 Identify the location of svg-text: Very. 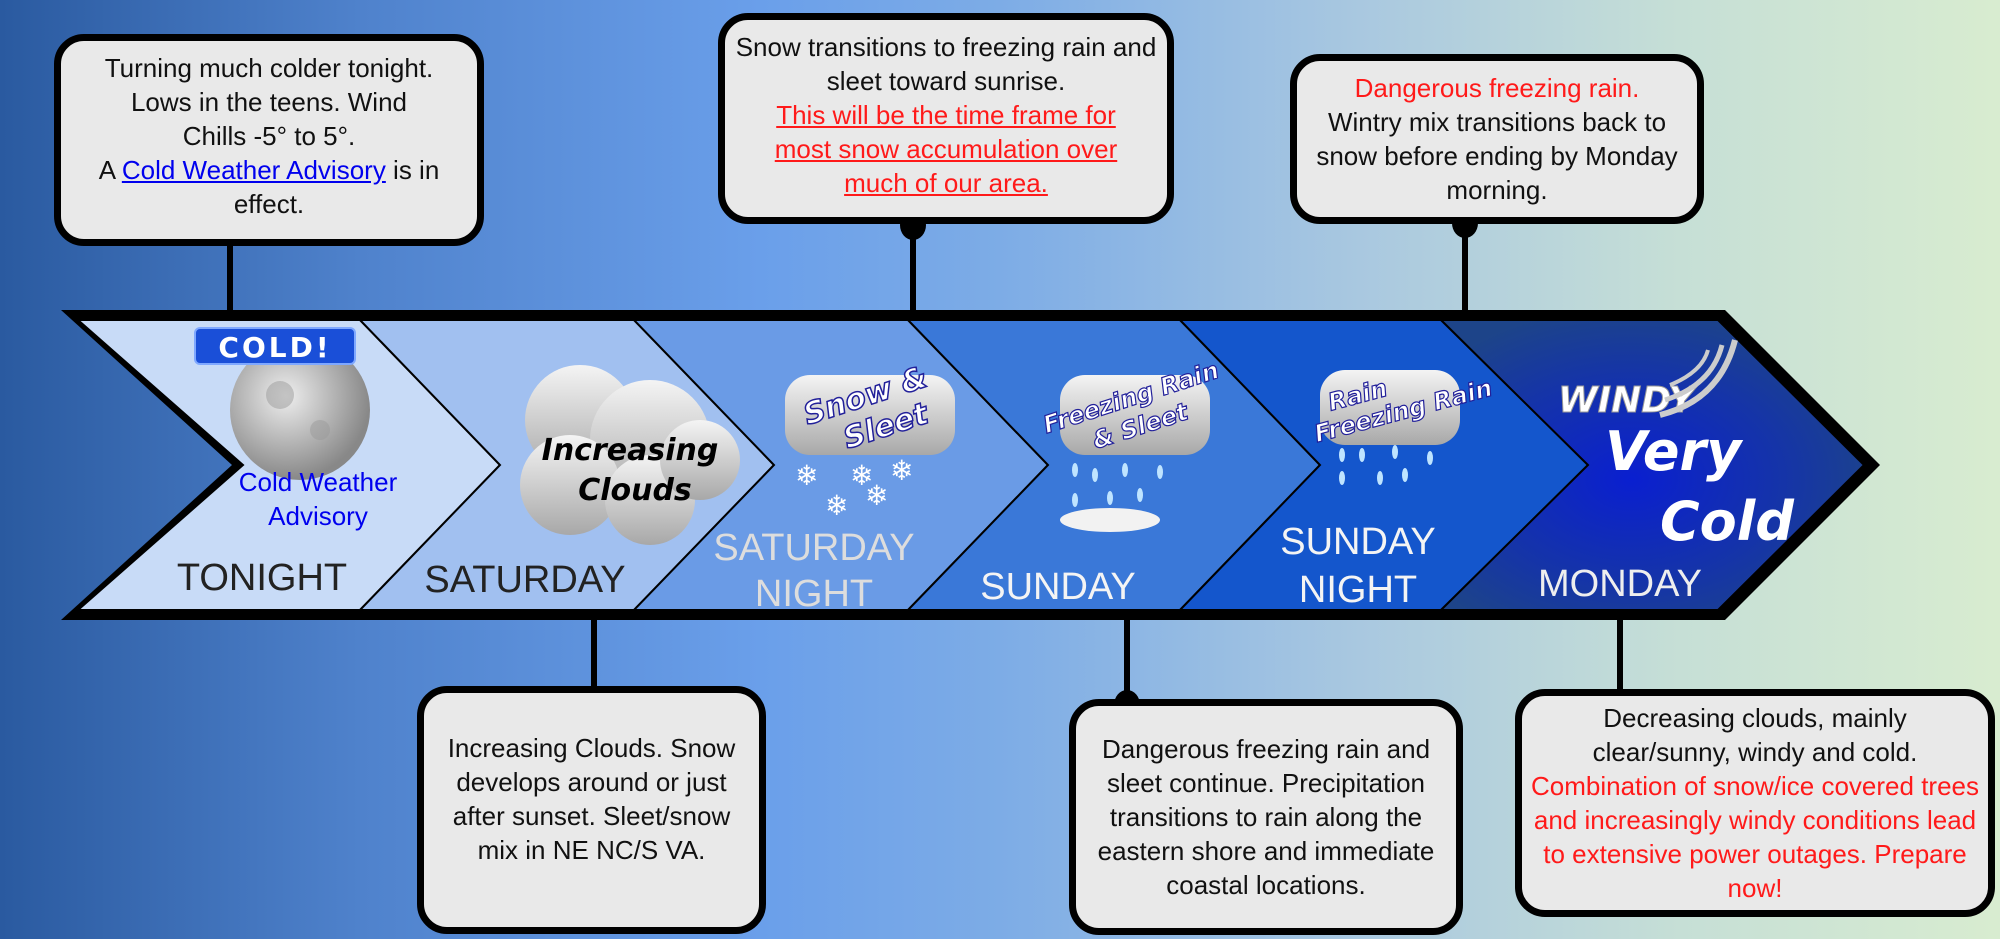
(1674, 451).